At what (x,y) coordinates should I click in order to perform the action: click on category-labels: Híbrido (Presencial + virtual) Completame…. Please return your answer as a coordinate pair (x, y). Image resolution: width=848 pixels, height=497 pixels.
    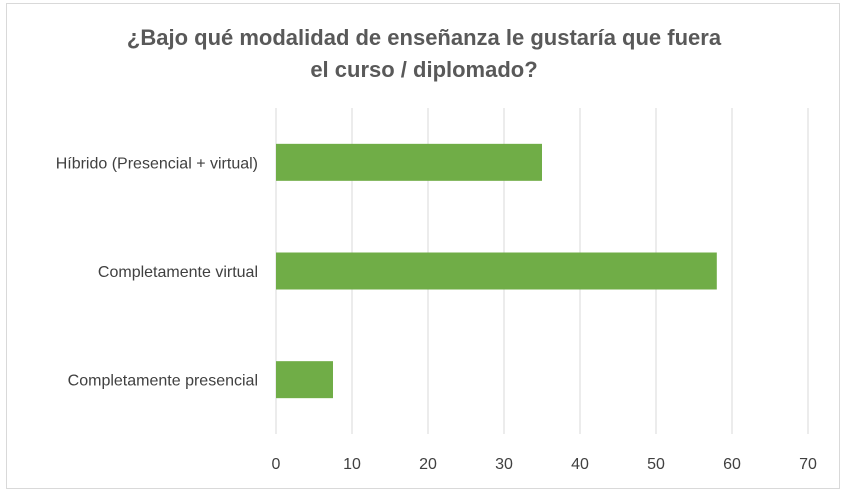
    Looking at the image, I should click on (157, 272).